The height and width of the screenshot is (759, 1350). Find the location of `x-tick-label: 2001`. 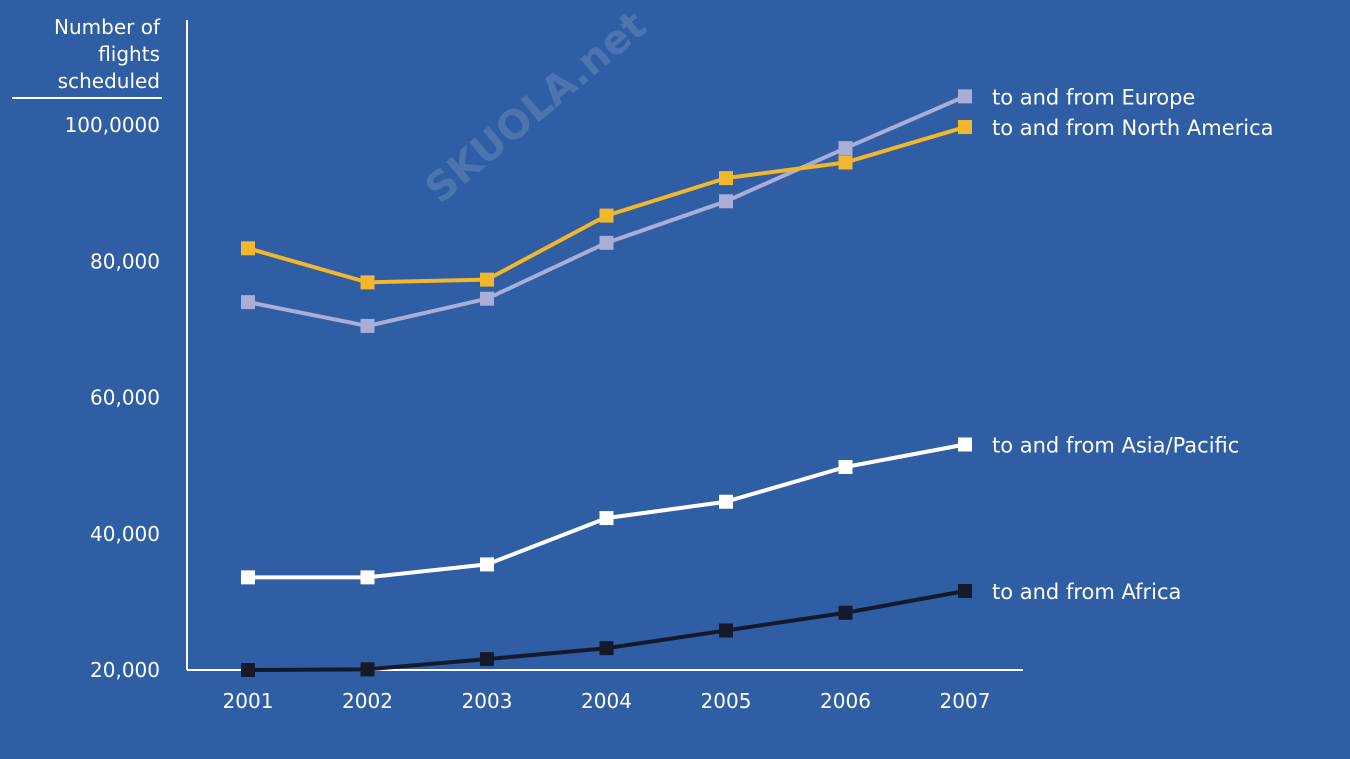

x-tick-label: 2001 is located at coordinates (248, 701).